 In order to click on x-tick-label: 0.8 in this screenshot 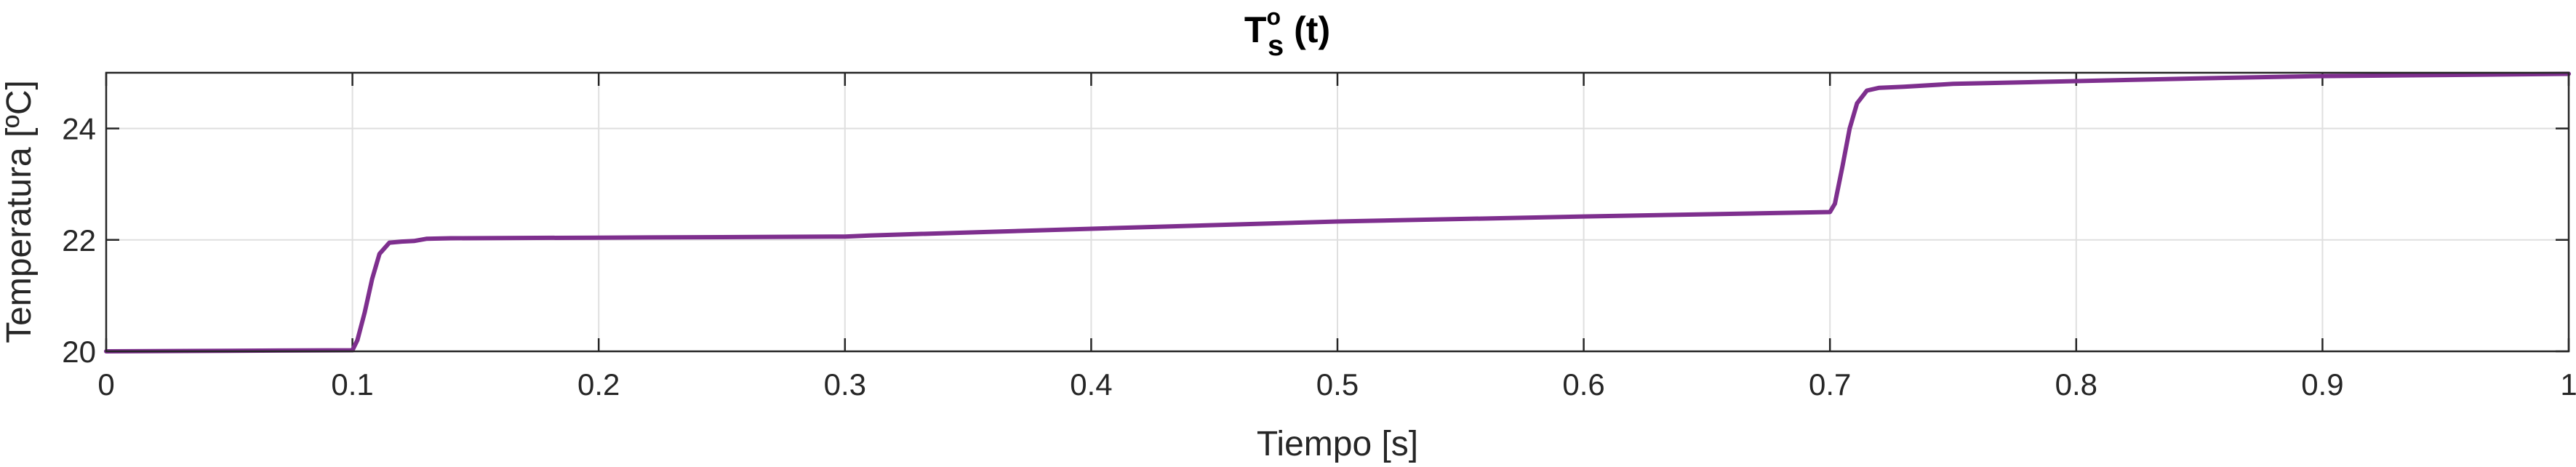, I will do `click(2076, 384)`.